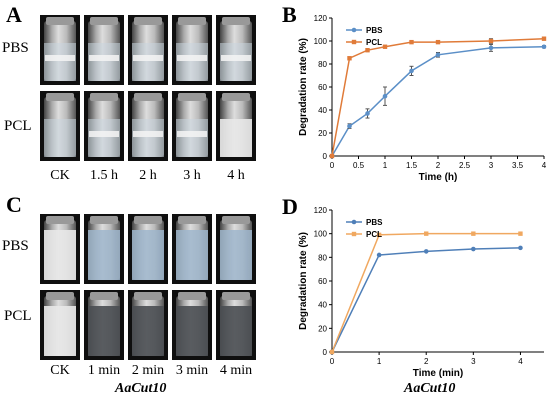 This screenshot has height=401, width=554. Describe the element at coordinates (518, 165) in the screenshot. I see `x-tick-label: 3.5` at that location.